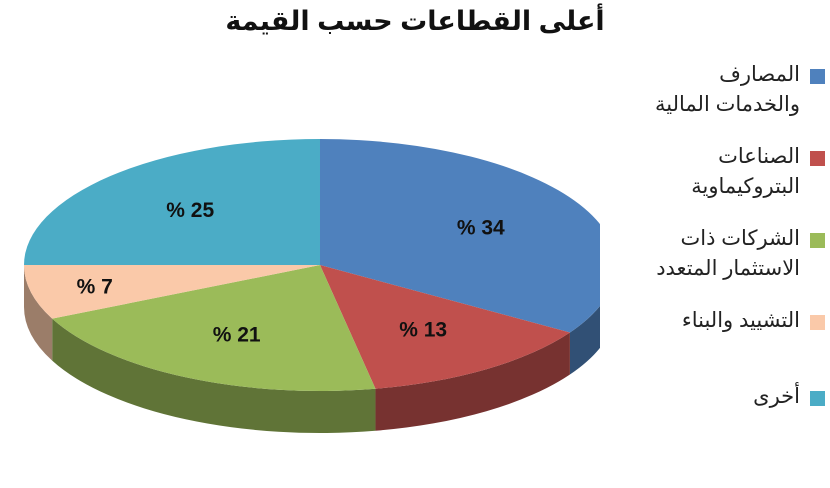 This screenshot has height=488, width=830. I want to click on slice-label-0: % 34, so click(481, 227).